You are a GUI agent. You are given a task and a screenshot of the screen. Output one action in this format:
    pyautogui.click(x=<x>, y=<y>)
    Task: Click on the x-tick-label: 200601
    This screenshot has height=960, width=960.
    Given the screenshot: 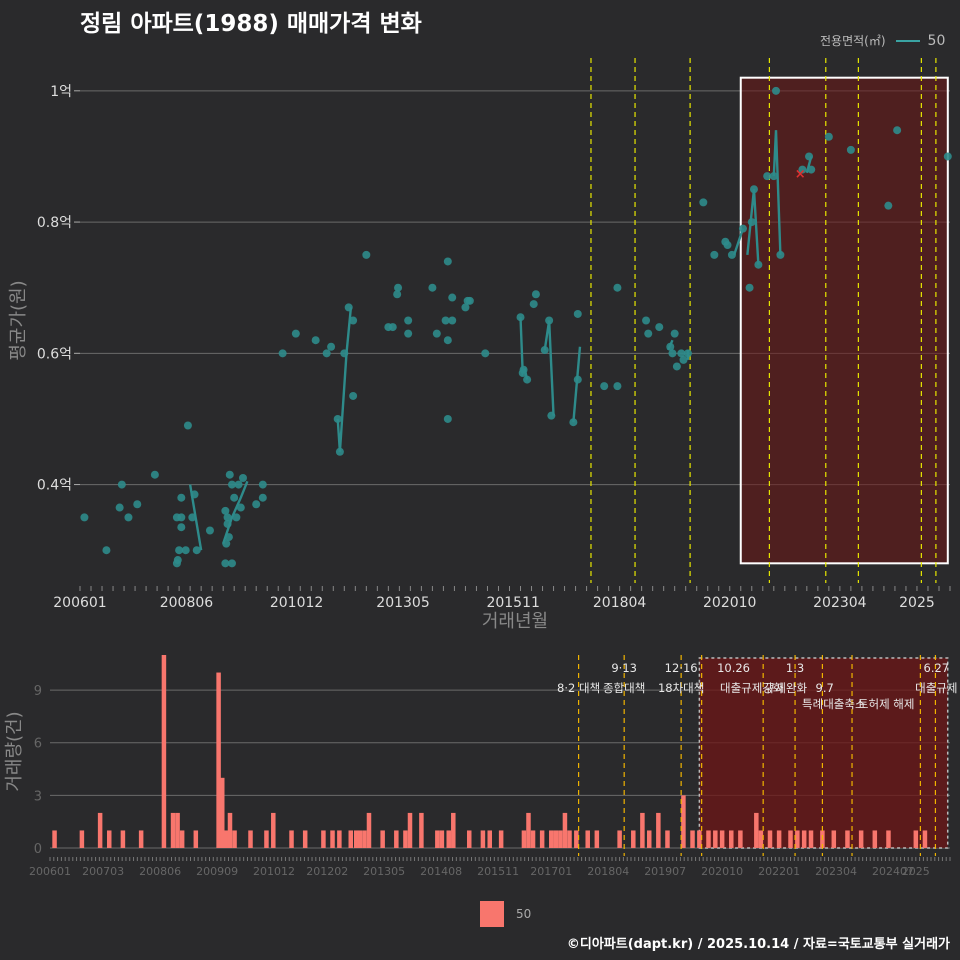 What is the action you would take?
    pyautogui.click(x=79, y=603)
    